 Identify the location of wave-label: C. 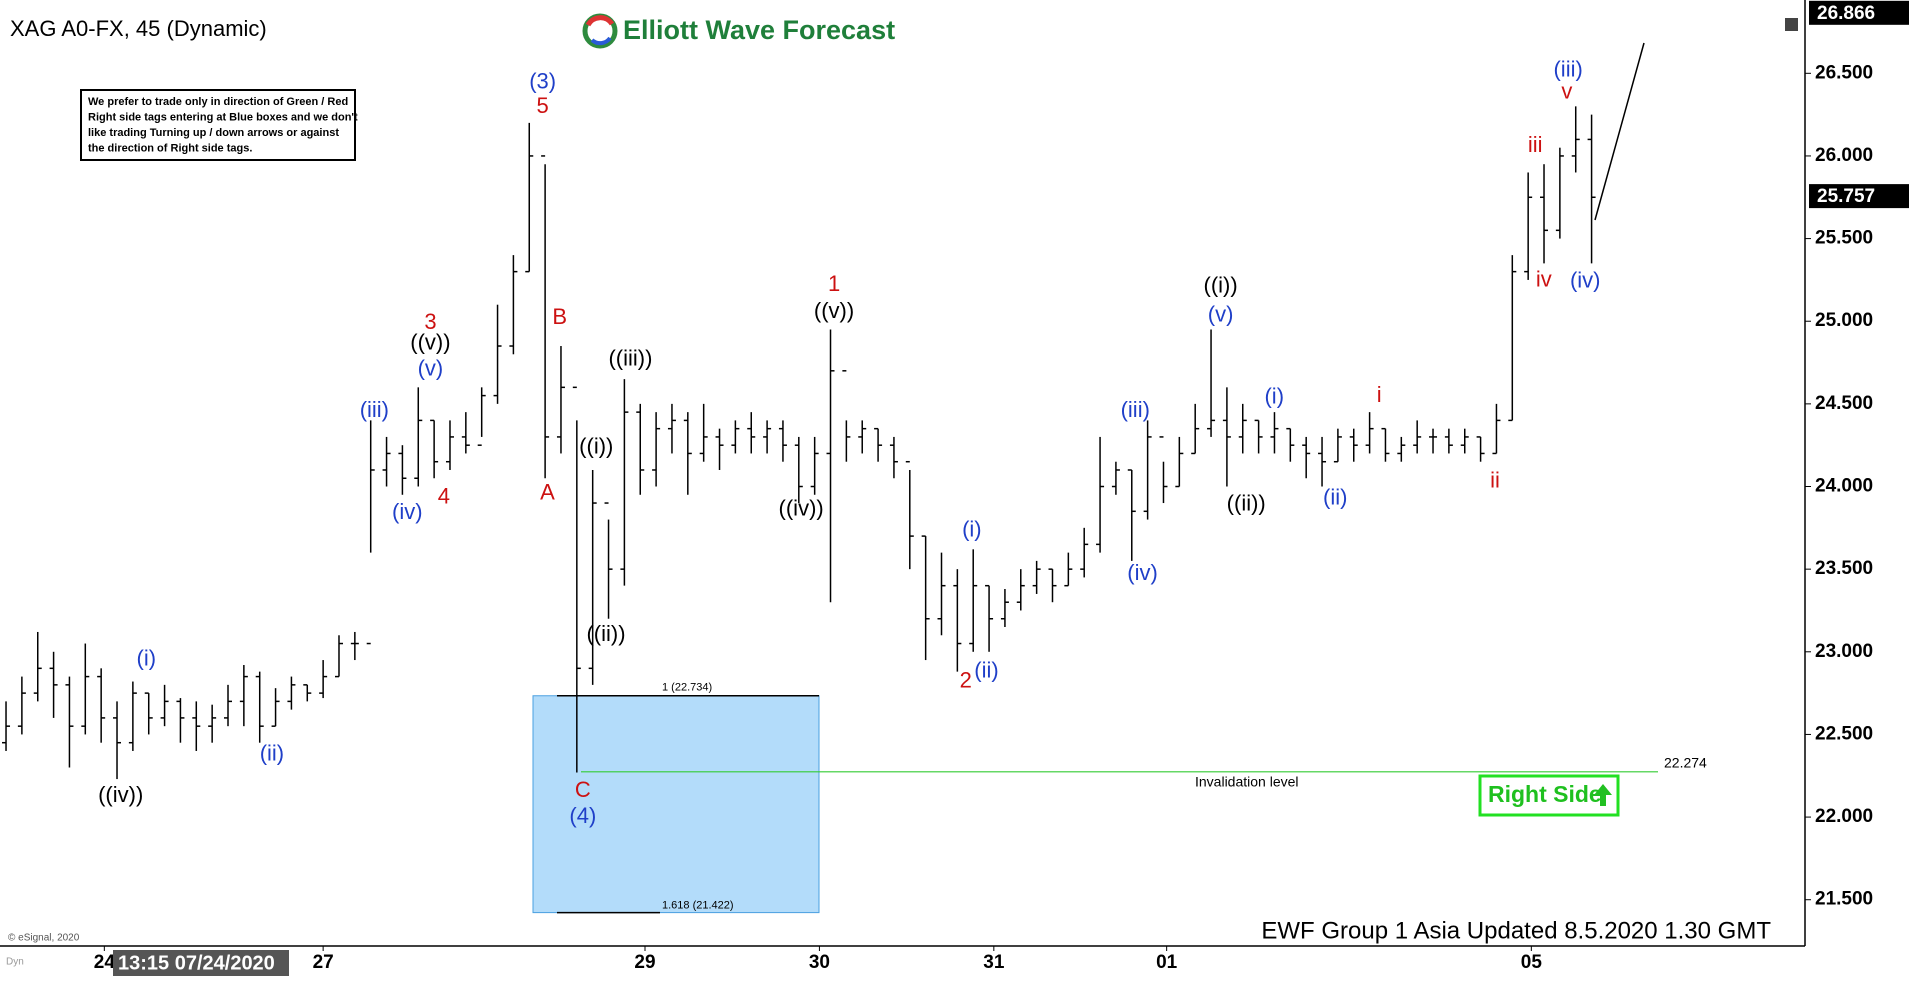
(583, 789).